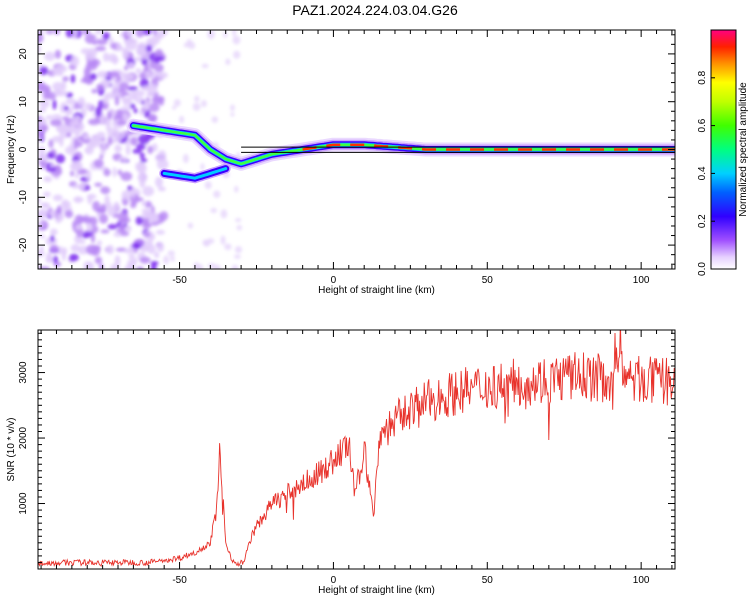 Image resolution: width=750 pixels, height=600 pixels. Describe the element at coordinates (743, 149) in the screenshot. I see `colorbar-label: Normalized spectral amplitude` at that location.